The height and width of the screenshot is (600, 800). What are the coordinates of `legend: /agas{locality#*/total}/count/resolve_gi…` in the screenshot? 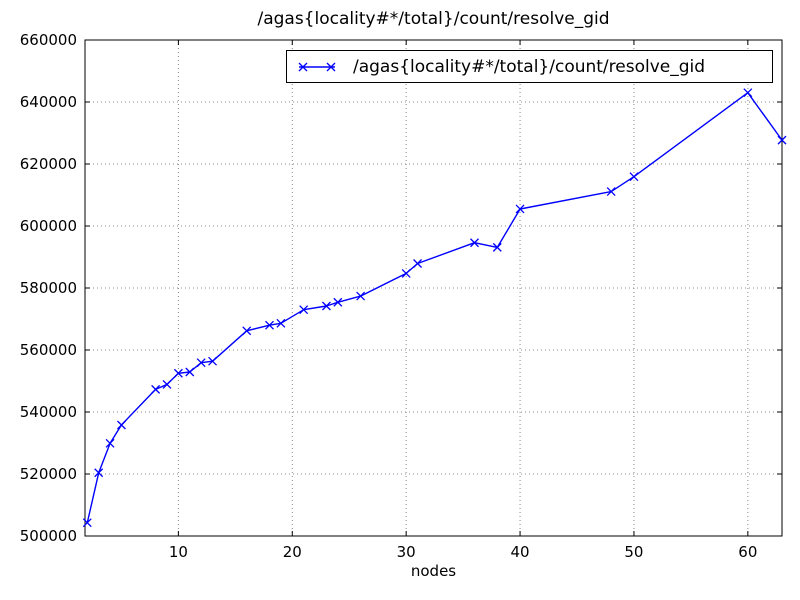 It's located at (529, 66).